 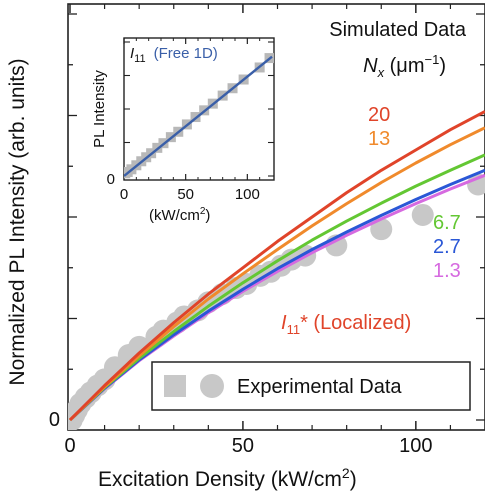 I want to click on main-x-tick-label: 100, so click(x=415, y=446).